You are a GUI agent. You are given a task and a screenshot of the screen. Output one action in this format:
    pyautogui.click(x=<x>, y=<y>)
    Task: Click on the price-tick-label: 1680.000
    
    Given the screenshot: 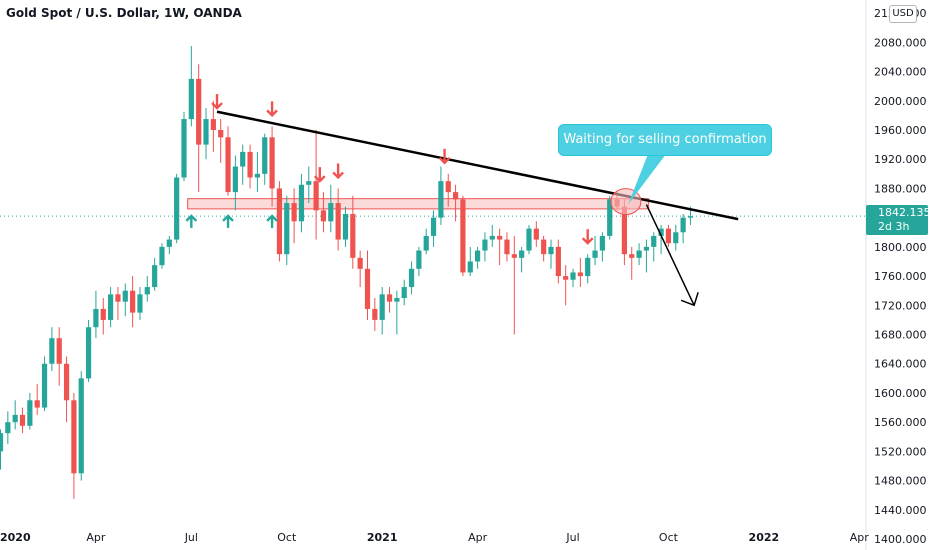 What is the action you would take?
    pyautogui.click(x=900, y=335)
    